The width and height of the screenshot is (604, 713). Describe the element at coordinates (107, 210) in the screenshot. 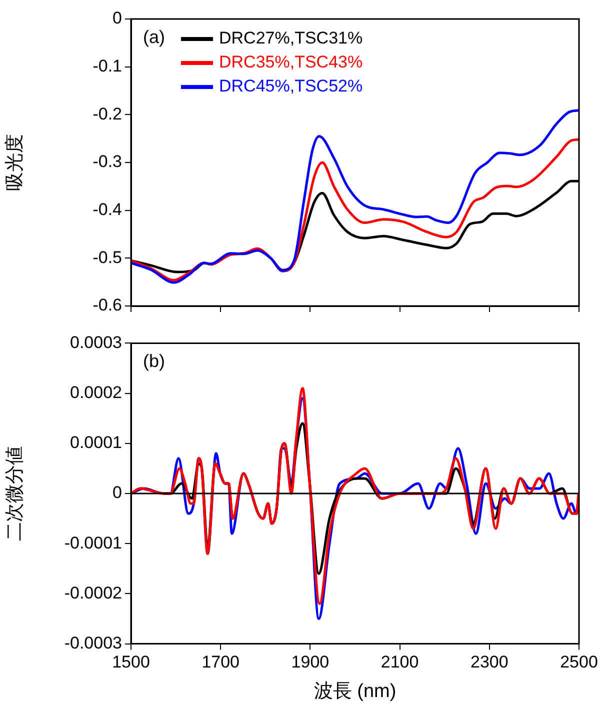

I see `y-tick-label: -0.4` at that location.